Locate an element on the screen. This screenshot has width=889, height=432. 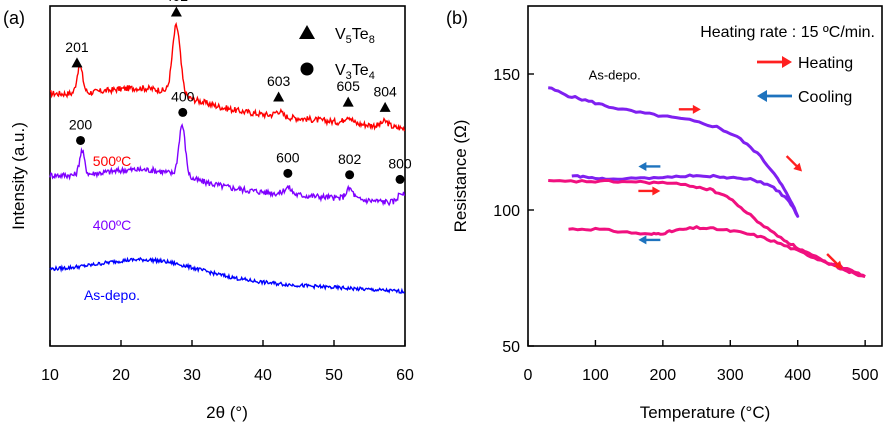
resistance-x-tick-label: 300 is located at coordinates (730, 375).